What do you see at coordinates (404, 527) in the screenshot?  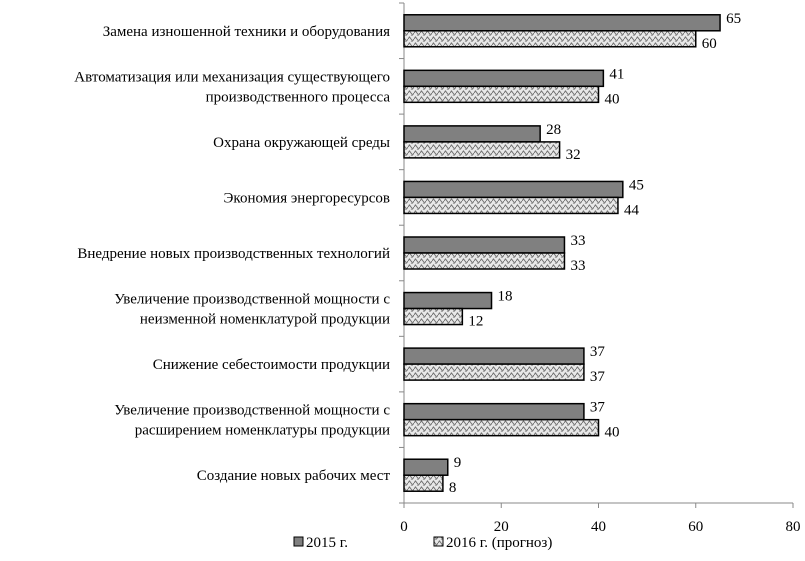 I see `x-tick-label: 0` at bounding box center [404, 527].